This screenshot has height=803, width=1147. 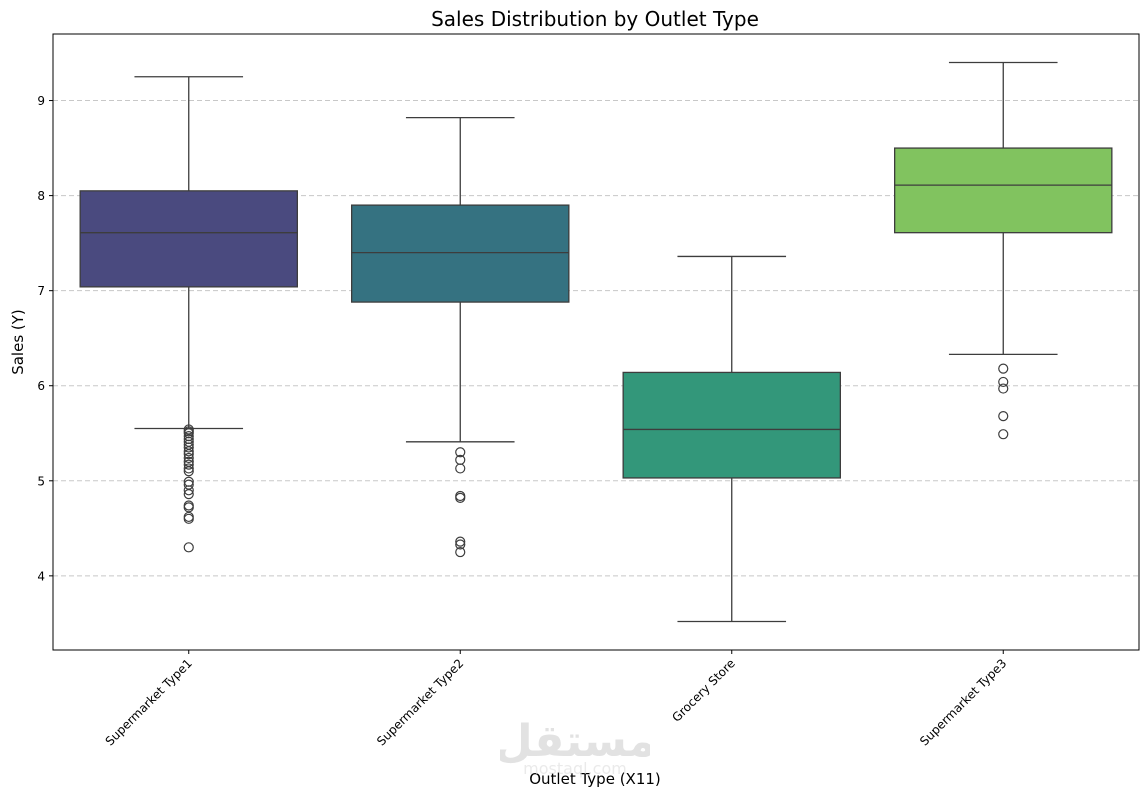 I want to click on x-axis-label: Outlet Type (X11), so click(x=595, y=779).